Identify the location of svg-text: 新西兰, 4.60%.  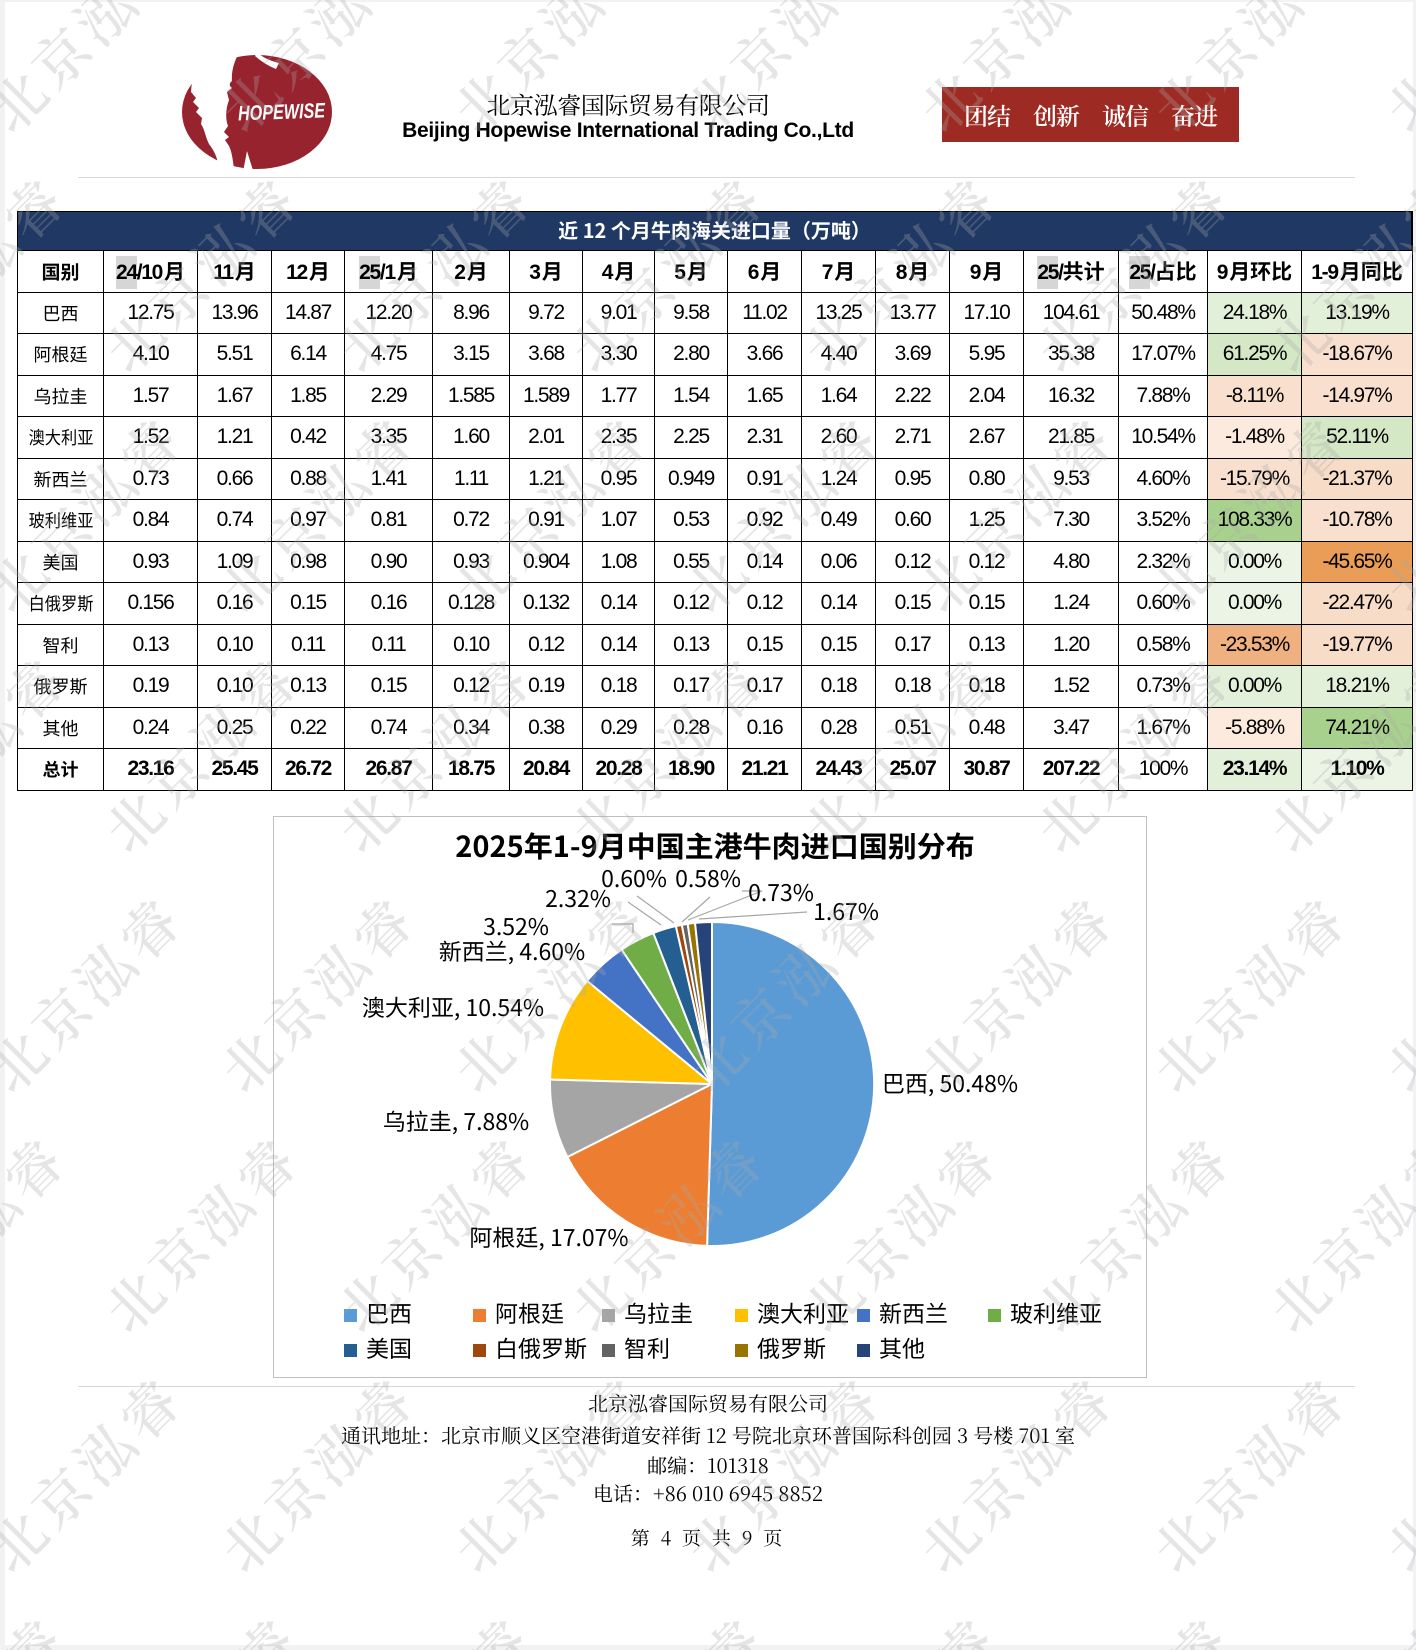
(512, 950).